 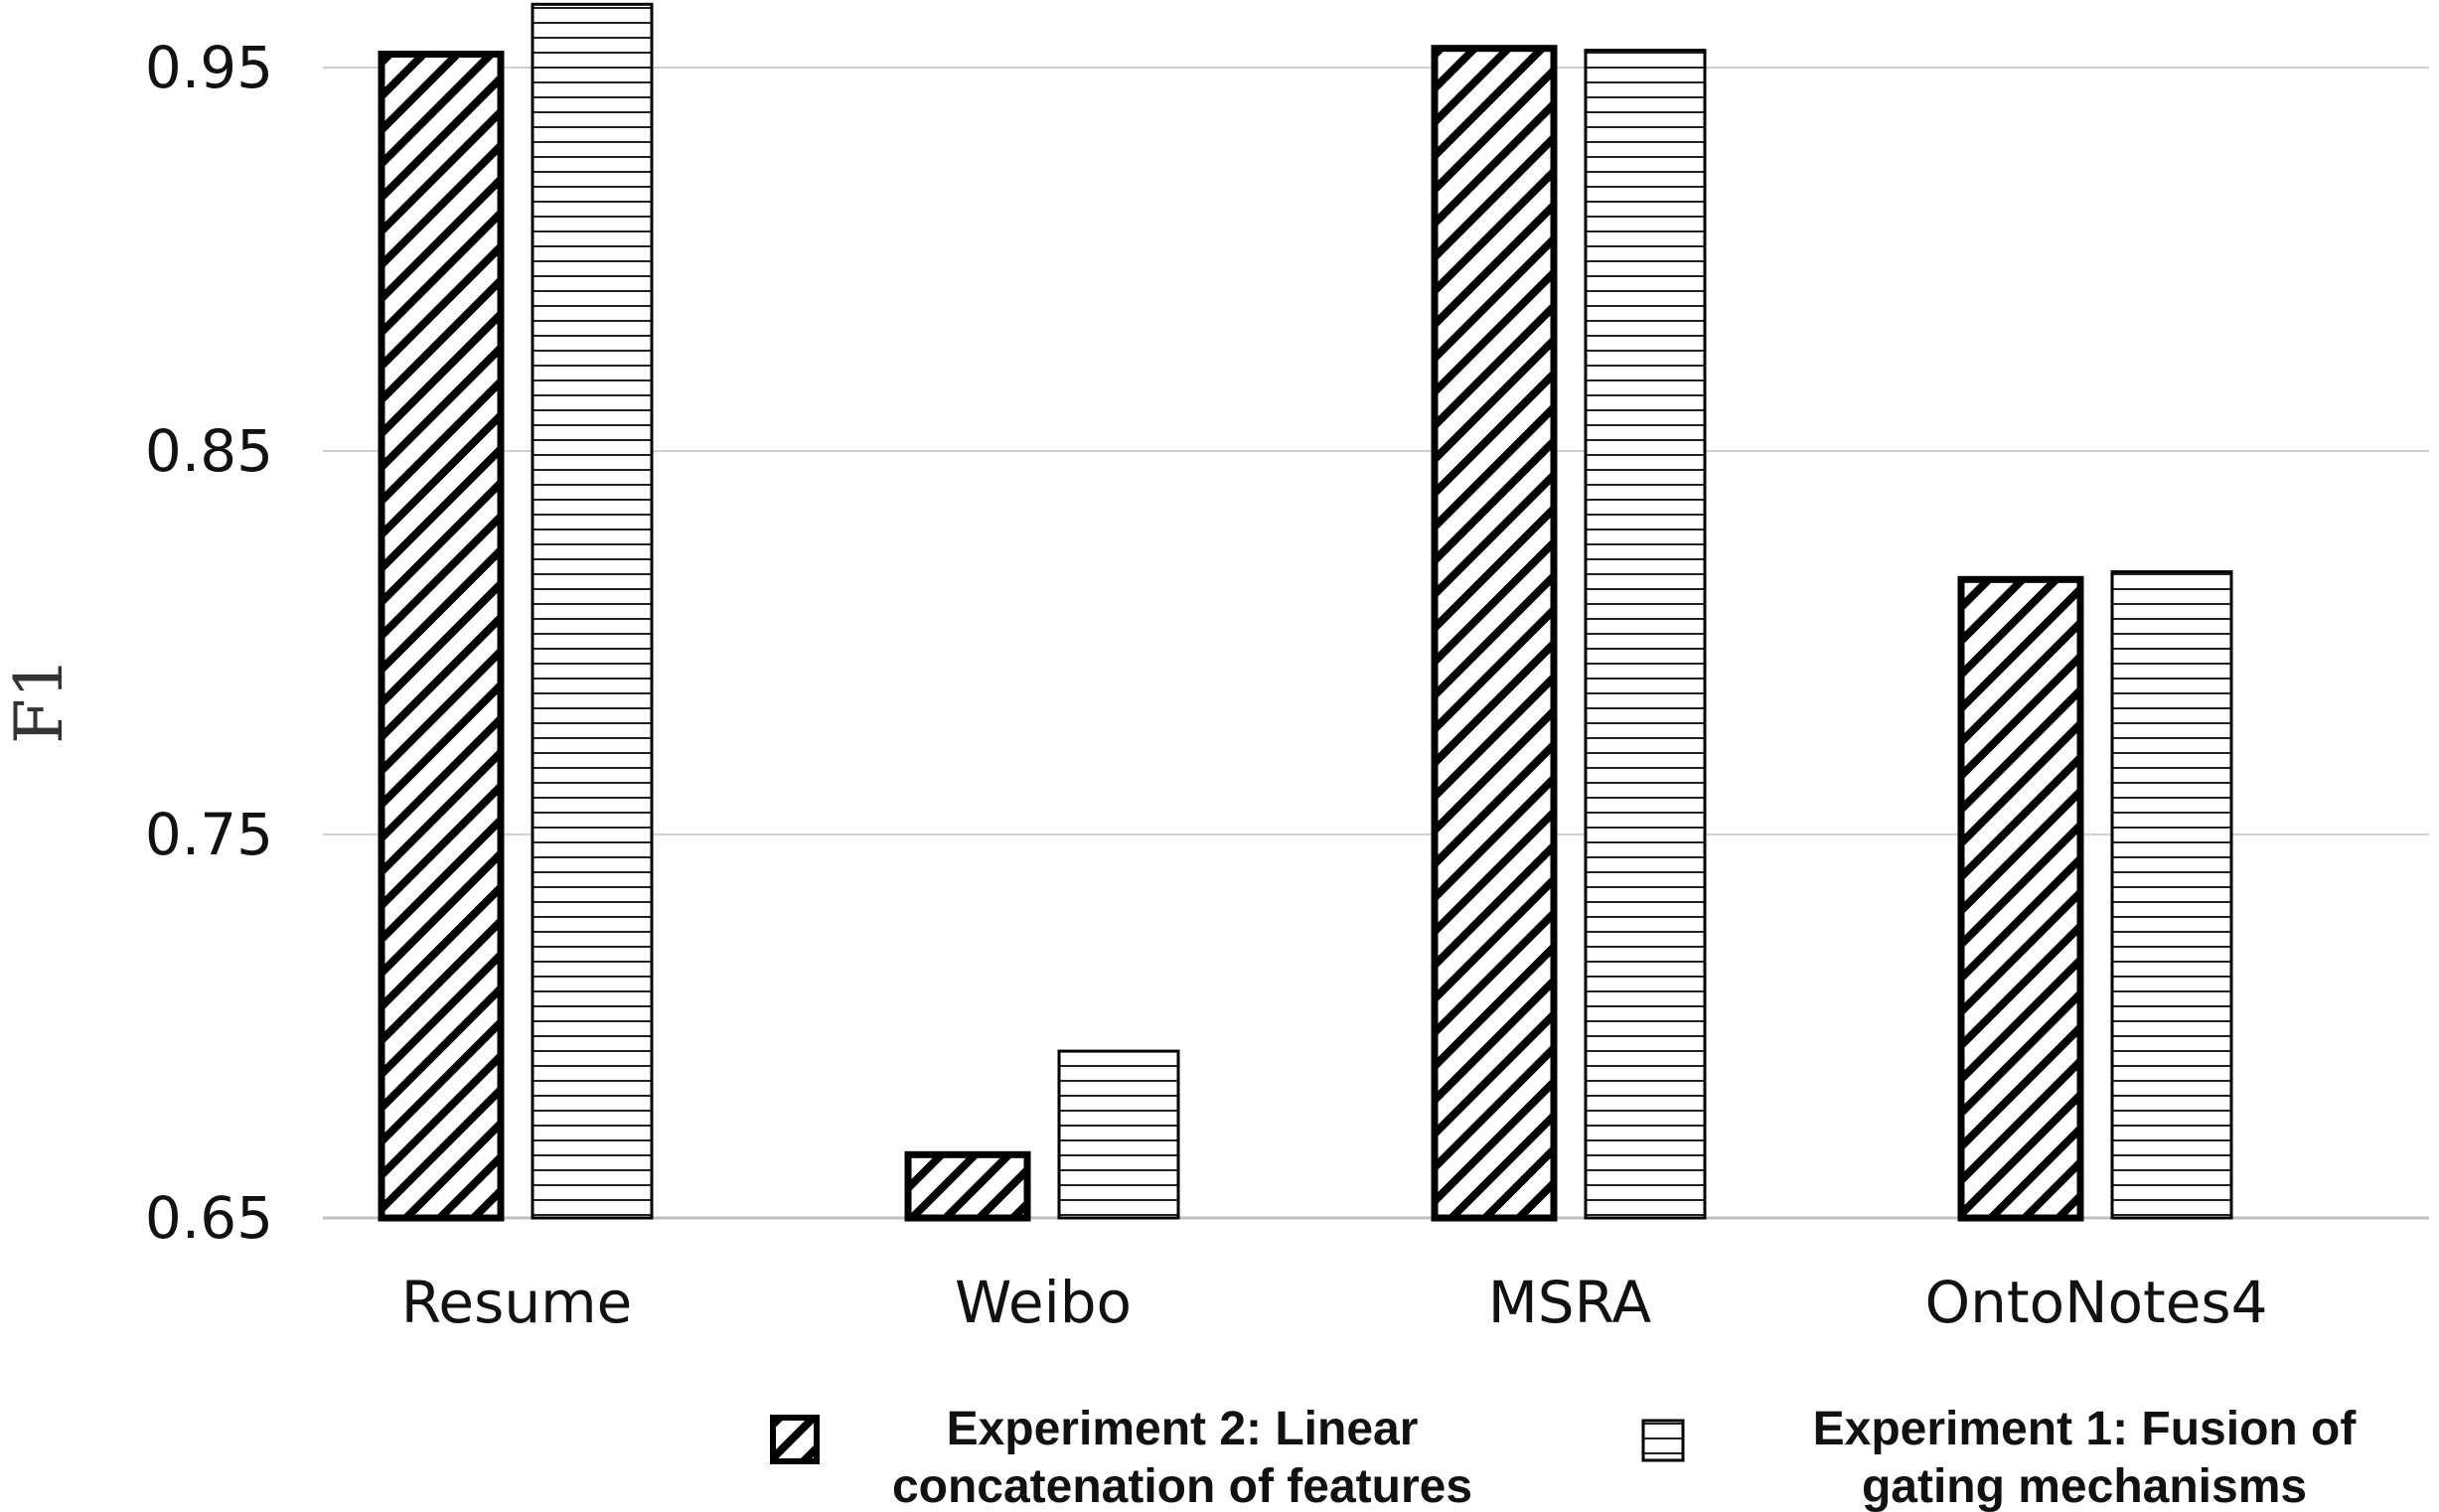 I want to click on legend-label-experiment-2-line1: Experiment 2: Linear, so click(x=1183, y=1429).